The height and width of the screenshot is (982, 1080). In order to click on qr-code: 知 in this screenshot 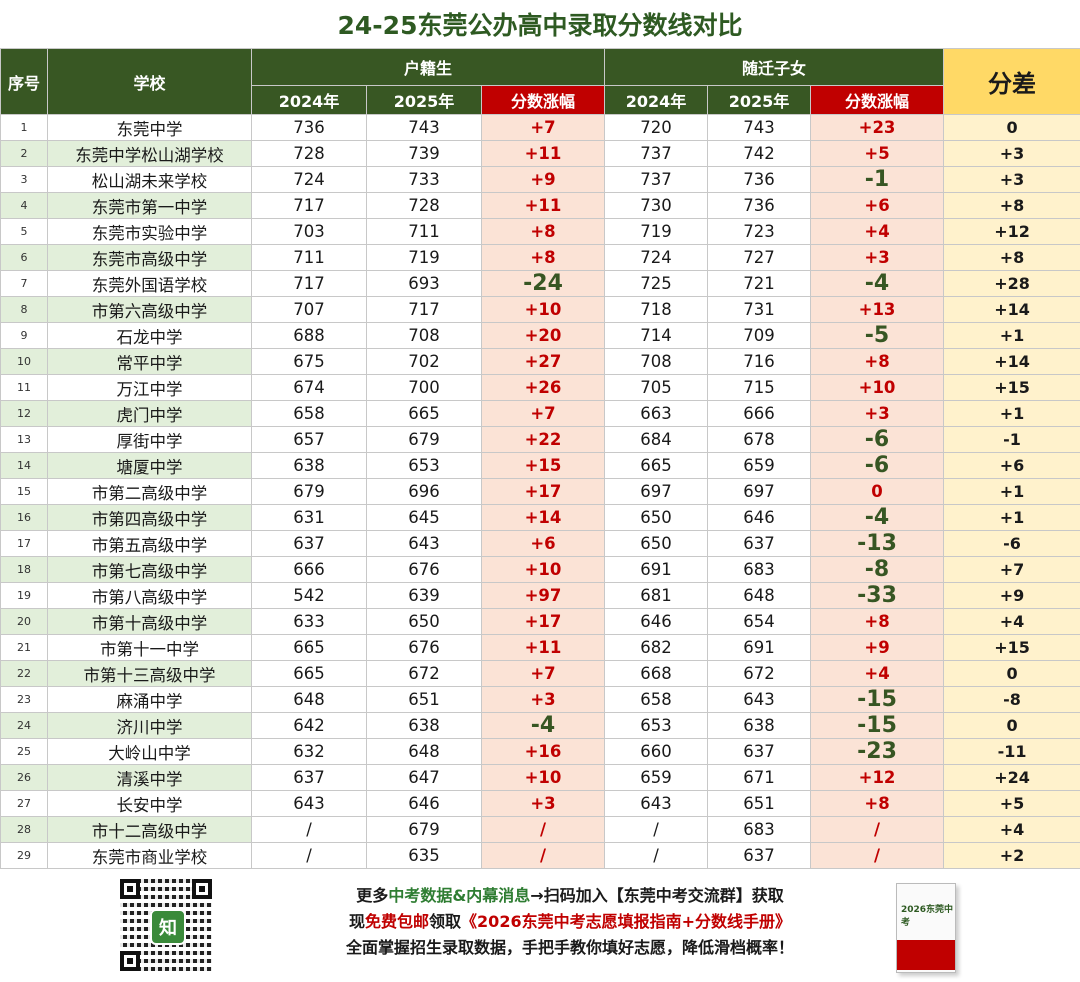, I will do `click(166, 925)`.